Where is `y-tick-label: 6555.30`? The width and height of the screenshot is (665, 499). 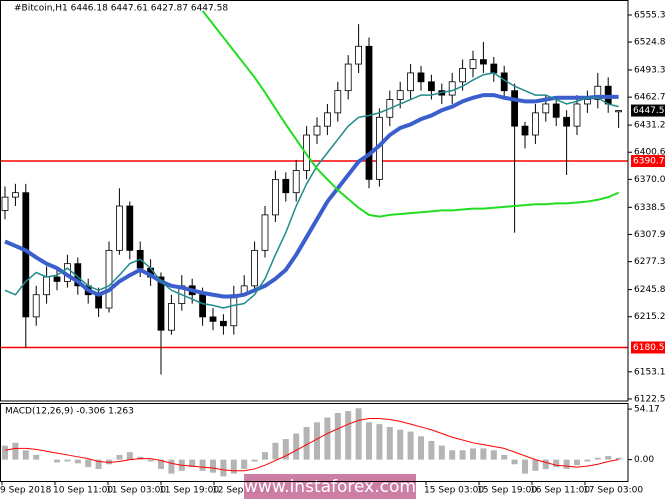
y-tick-label: 6555.30 is located at coordinates (649, 15).